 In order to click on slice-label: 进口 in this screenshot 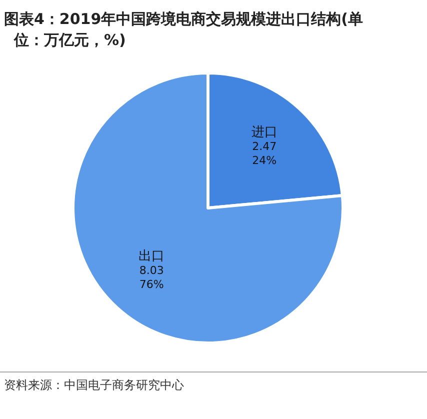, I will do `click(264, 132)`.